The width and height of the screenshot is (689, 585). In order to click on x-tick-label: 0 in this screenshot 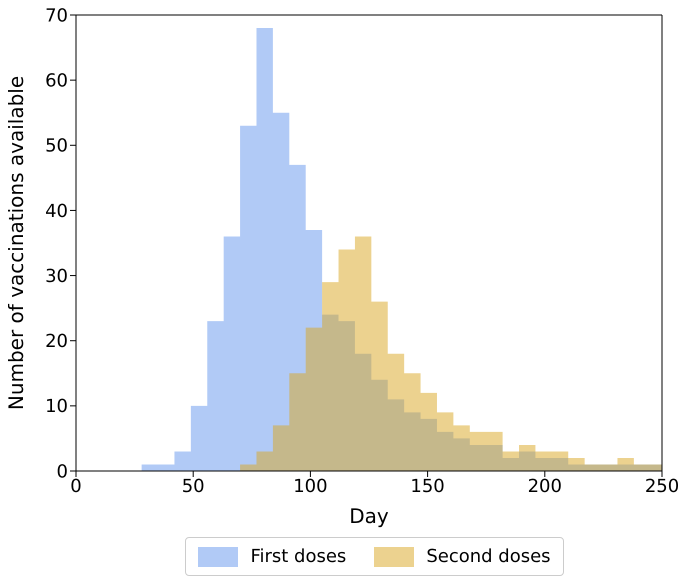, I will do `click(76, 486)`.